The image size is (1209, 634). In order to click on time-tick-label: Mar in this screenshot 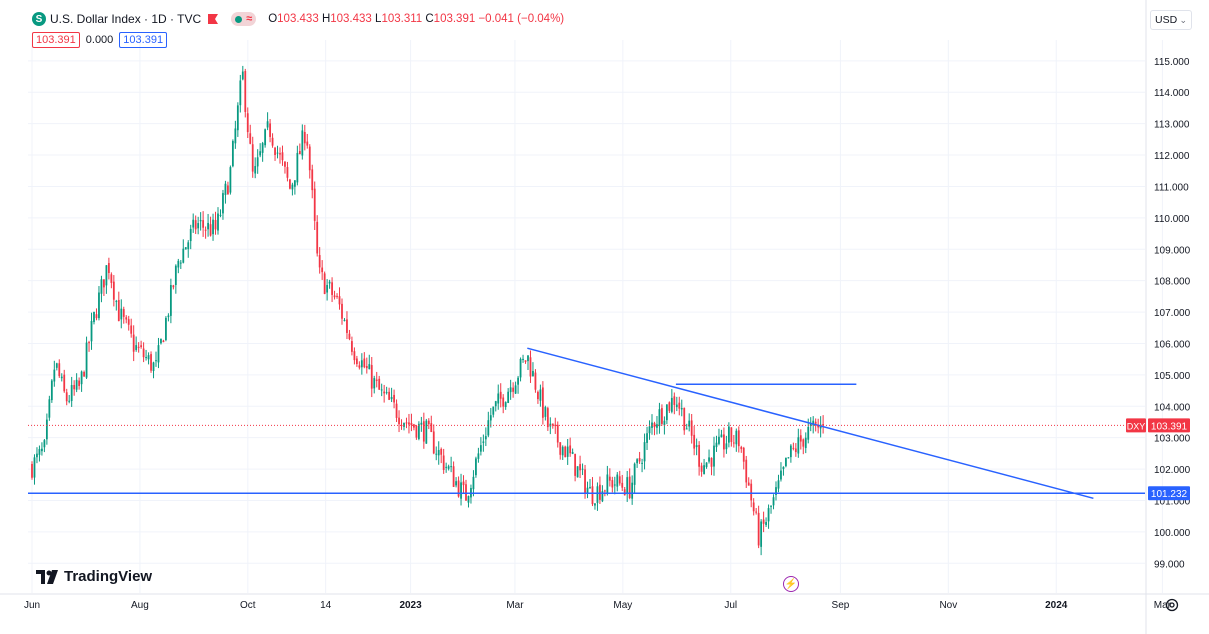, I will do `click(515, 605)`.